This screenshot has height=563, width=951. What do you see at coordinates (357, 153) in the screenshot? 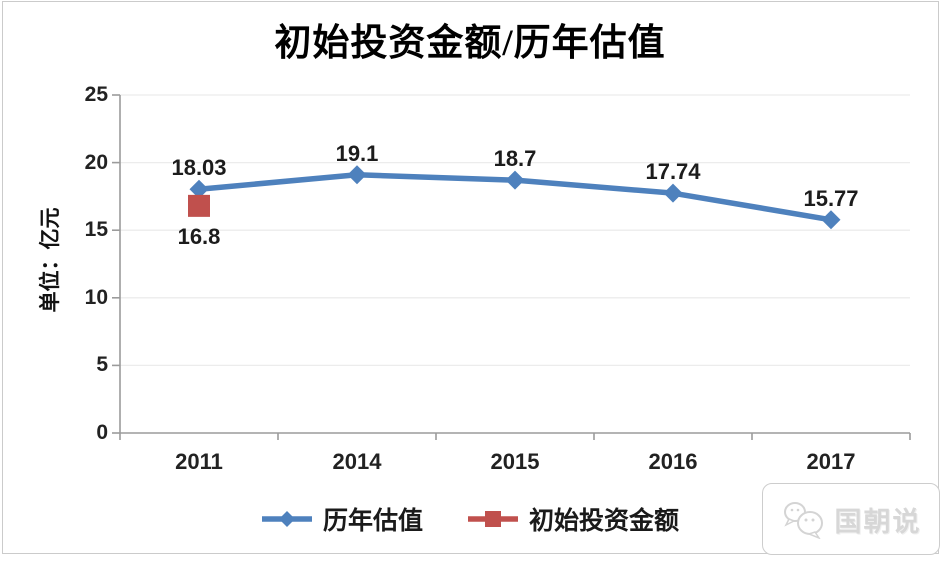
I see `data-label: 19.1` at bounding box center [357, 153].